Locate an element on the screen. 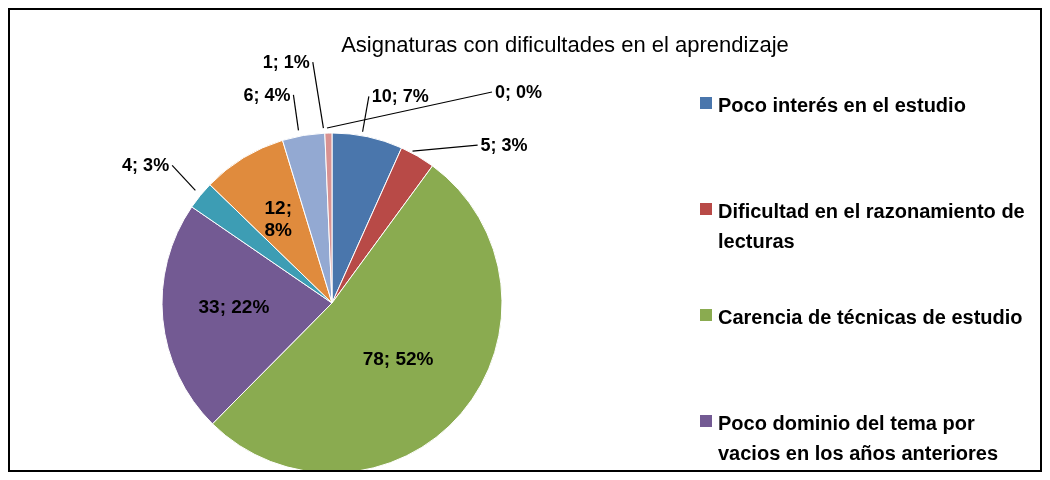 The image size is (1050, 480). data-label: 4; 3% is located at coordinates (146, 165).